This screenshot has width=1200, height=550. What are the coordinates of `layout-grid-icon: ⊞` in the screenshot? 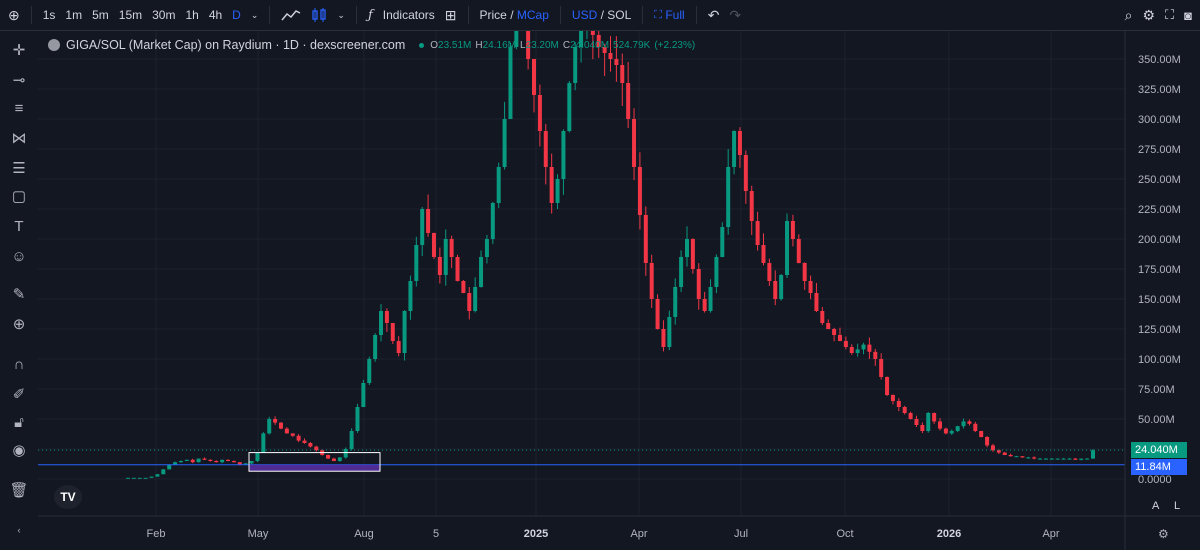 It's located at (450, 14).